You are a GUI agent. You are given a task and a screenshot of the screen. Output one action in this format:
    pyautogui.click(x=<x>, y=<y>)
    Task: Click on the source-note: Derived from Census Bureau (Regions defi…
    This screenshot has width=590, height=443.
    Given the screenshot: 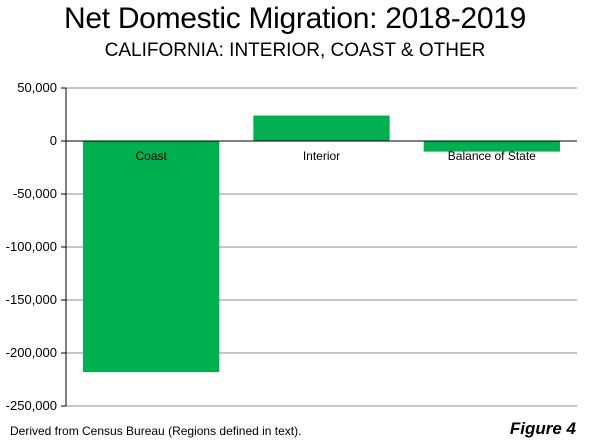 What is the action you would take?
    pyautogui.click(x=156, y=431)
    